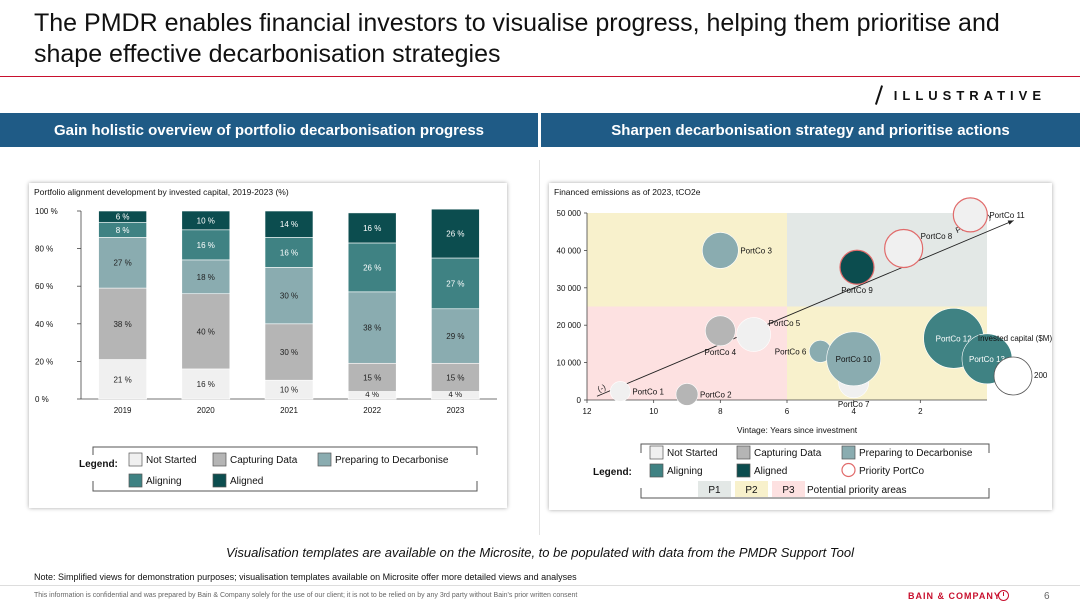 The width and height of the screenshot is (1080, 608). I want to click on data-label: 10 %, so click(206, 220).